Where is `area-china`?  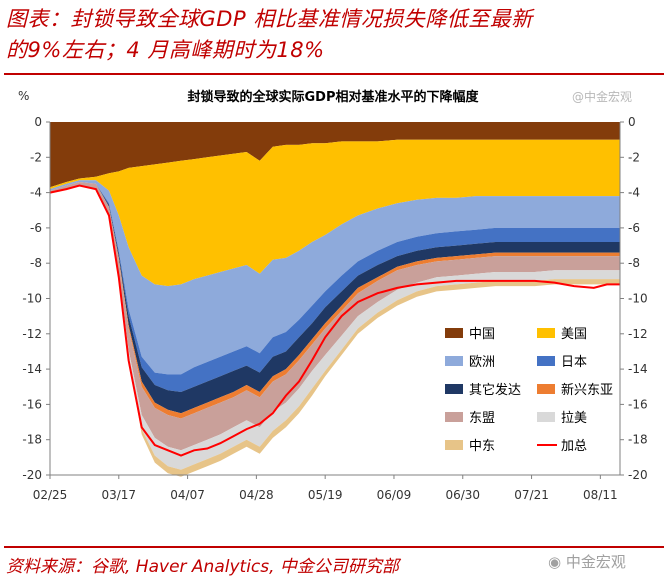
area-china is located at coordinates (335, 155).